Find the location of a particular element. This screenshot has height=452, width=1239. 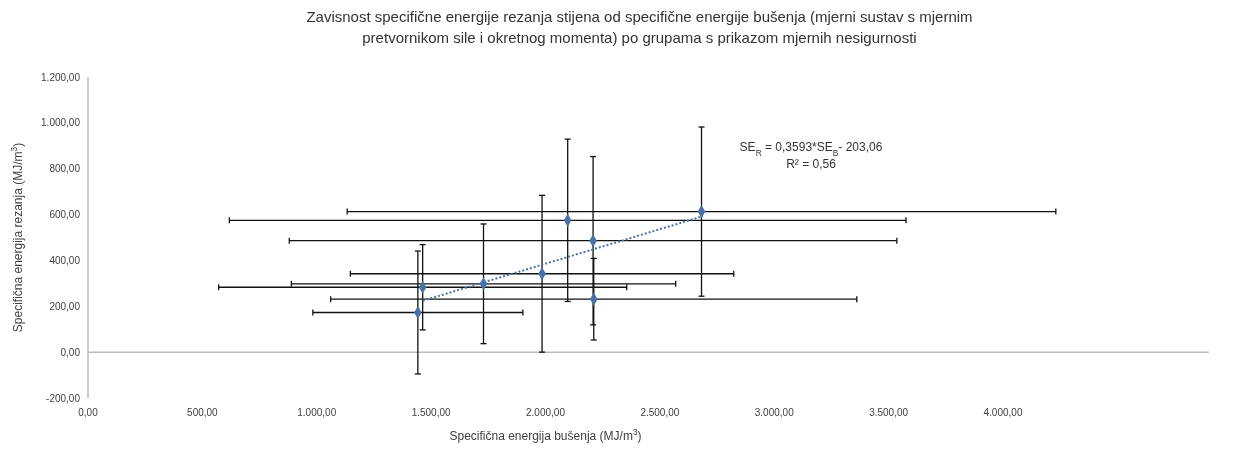

x-tick-label: 4.000,00 is located at coordinates (1003, 412).